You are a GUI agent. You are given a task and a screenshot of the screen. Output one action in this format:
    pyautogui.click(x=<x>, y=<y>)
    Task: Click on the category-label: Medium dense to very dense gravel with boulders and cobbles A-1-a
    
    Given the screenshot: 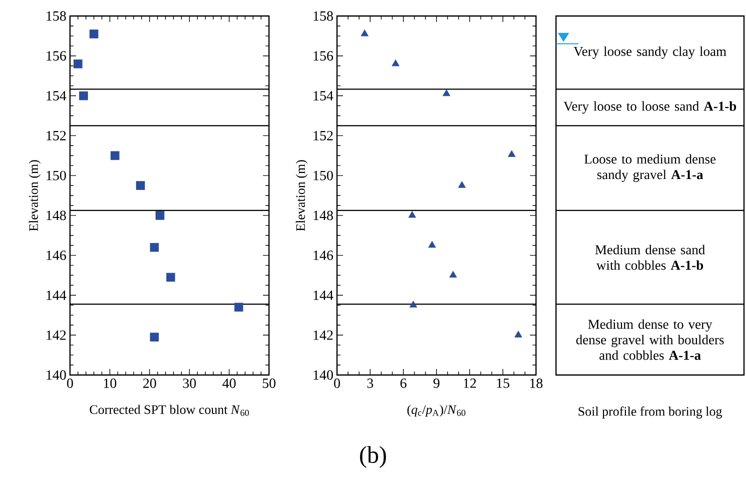 What is the action you would take?
    pyautogui.click(x=650, y=339)
    